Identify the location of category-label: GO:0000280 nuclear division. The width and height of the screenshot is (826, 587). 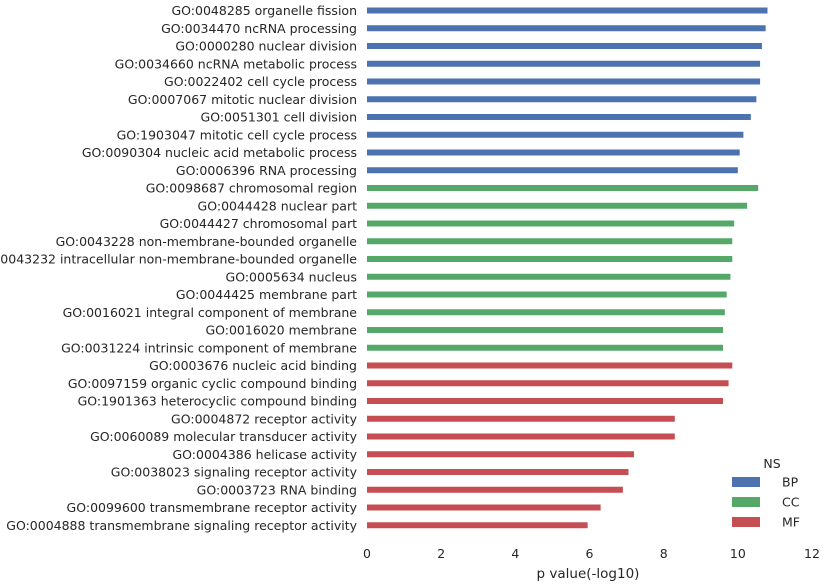
(266, 46).